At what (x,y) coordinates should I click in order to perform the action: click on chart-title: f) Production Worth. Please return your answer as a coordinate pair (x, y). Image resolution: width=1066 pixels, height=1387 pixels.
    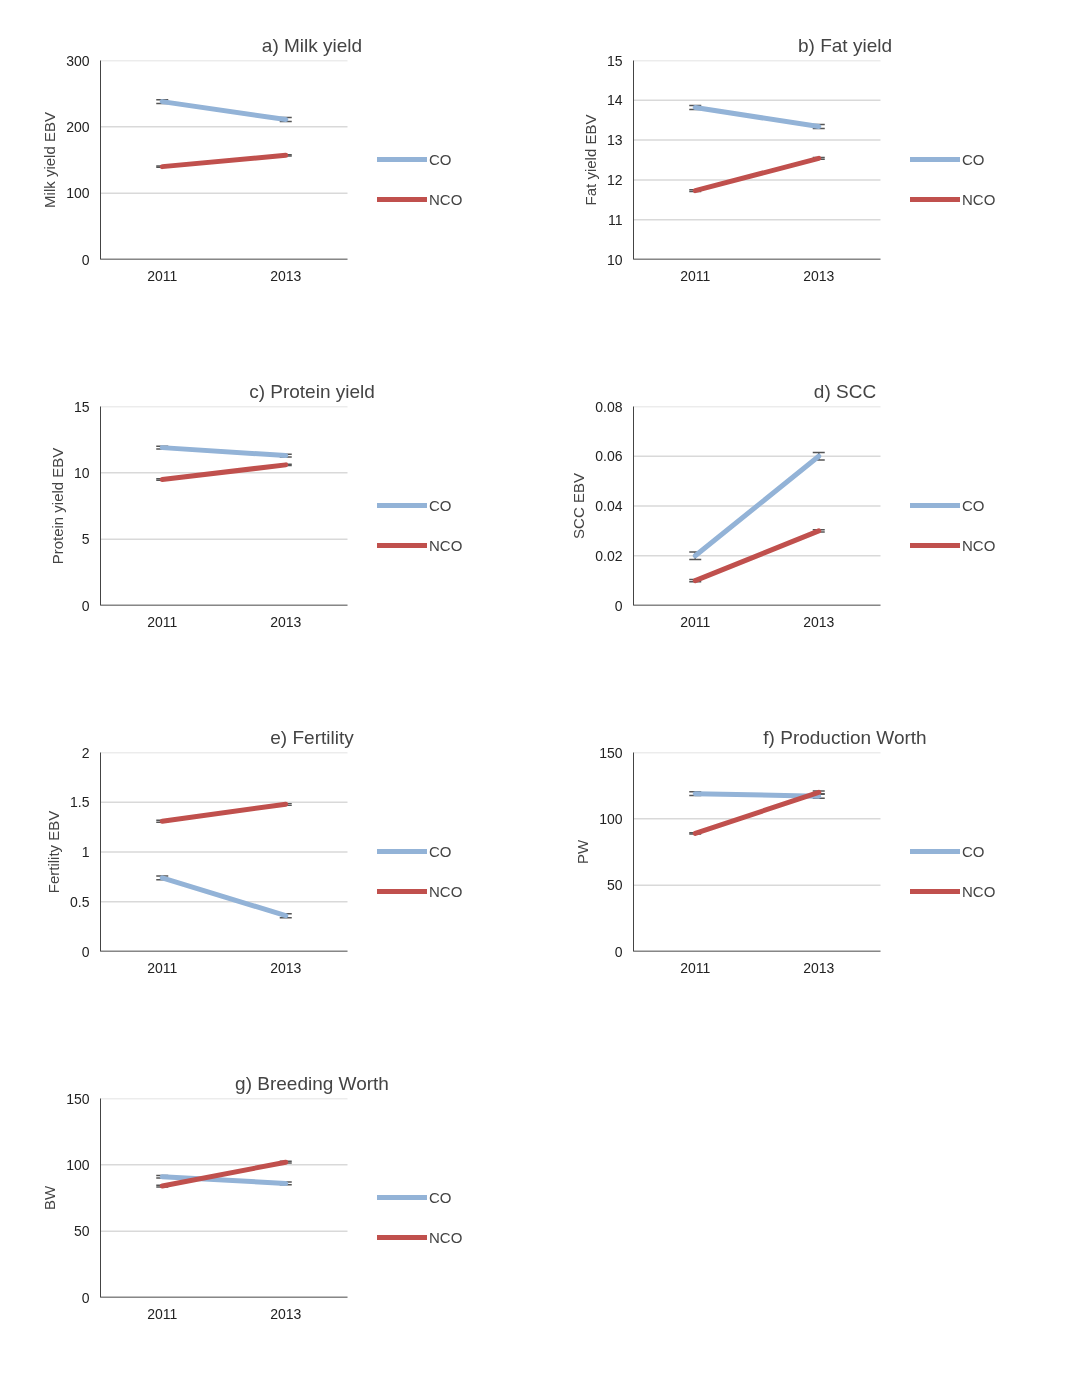
    Looking at the image, I should click on (845, 737).